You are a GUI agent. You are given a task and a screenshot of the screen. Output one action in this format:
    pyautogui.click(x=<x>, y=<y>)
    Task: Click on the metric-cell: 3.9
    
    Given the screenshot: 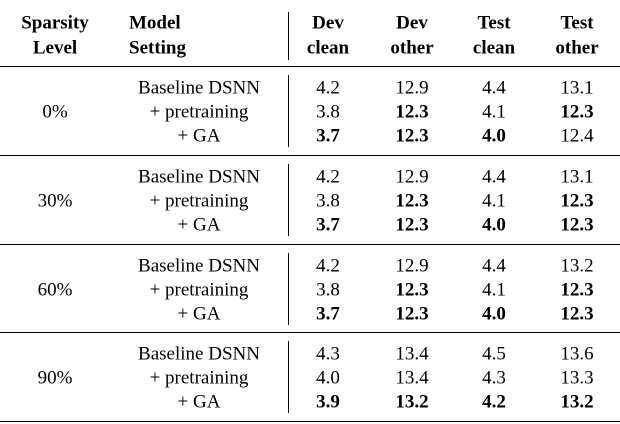 What is the action you would take?
    pyautogui.click(x=328, y=402)
    